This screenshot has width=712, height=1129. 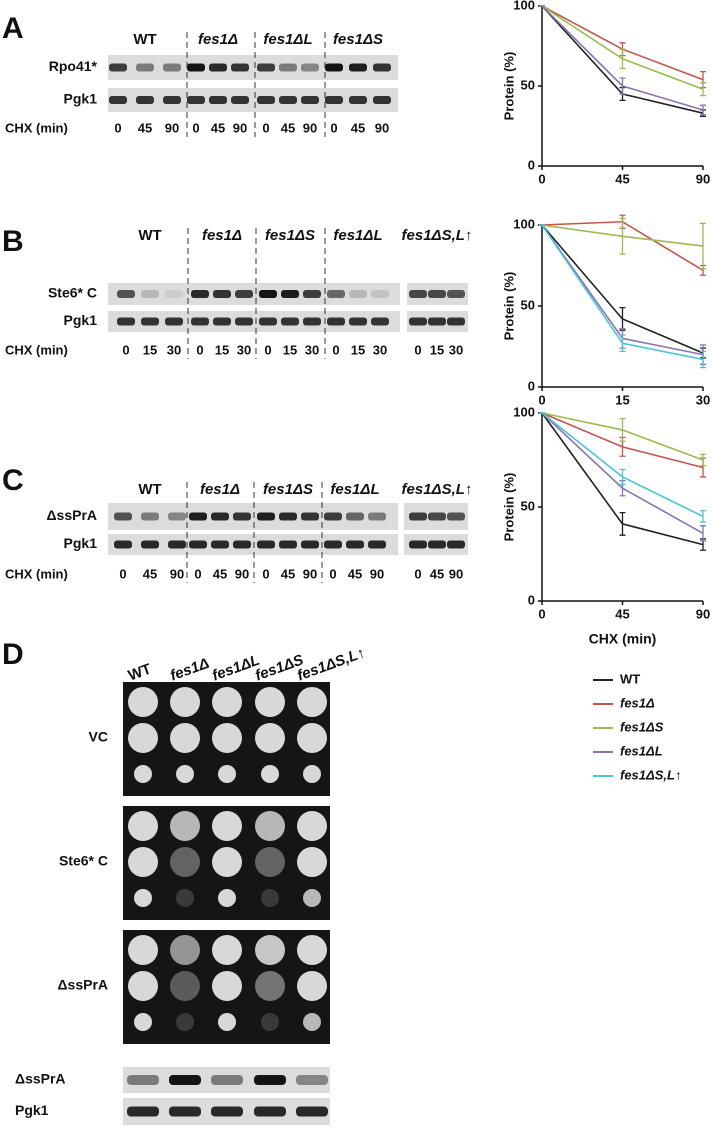 I want to click on group-label: fes1ΔL, so click(x=354, y=489).